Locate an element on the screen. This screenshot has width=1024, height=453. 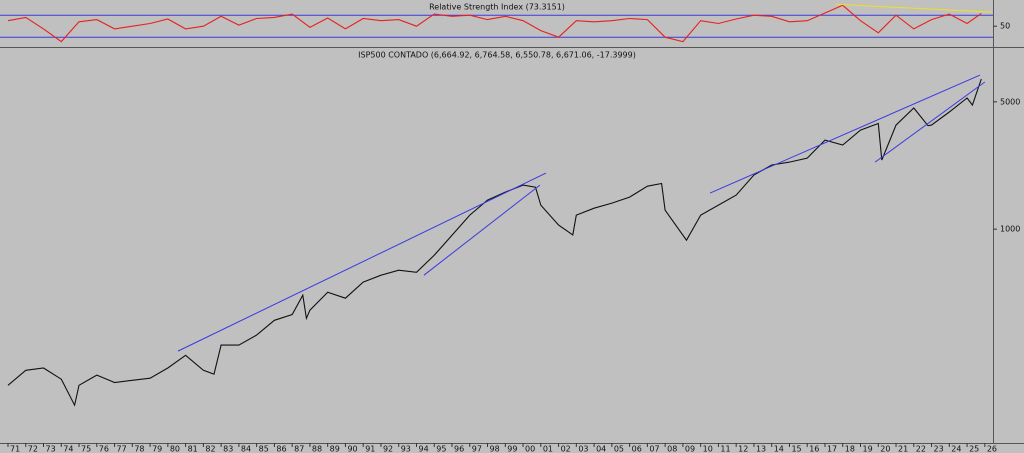
y-tick-label: 50 is located at coordinates (1005, 26).